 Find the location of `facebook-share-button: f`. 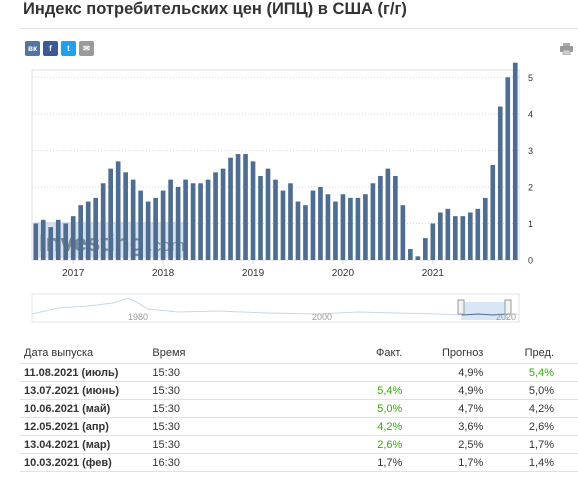

facebook-share-button: f is located at coordinates (50, 48).